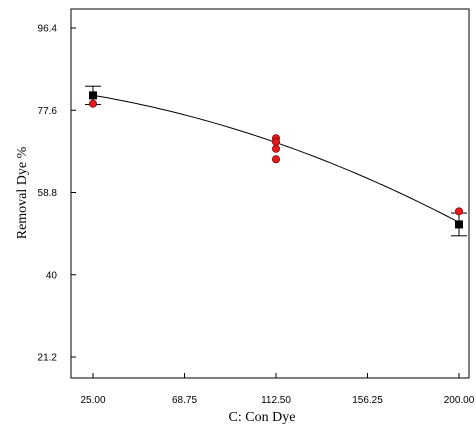 This screenshot has width=476, height=435. What do you see at coordinates (48, 111) in the screenshot?
I see `y-tick-label: 77.6` at bounding box center [48, 111].